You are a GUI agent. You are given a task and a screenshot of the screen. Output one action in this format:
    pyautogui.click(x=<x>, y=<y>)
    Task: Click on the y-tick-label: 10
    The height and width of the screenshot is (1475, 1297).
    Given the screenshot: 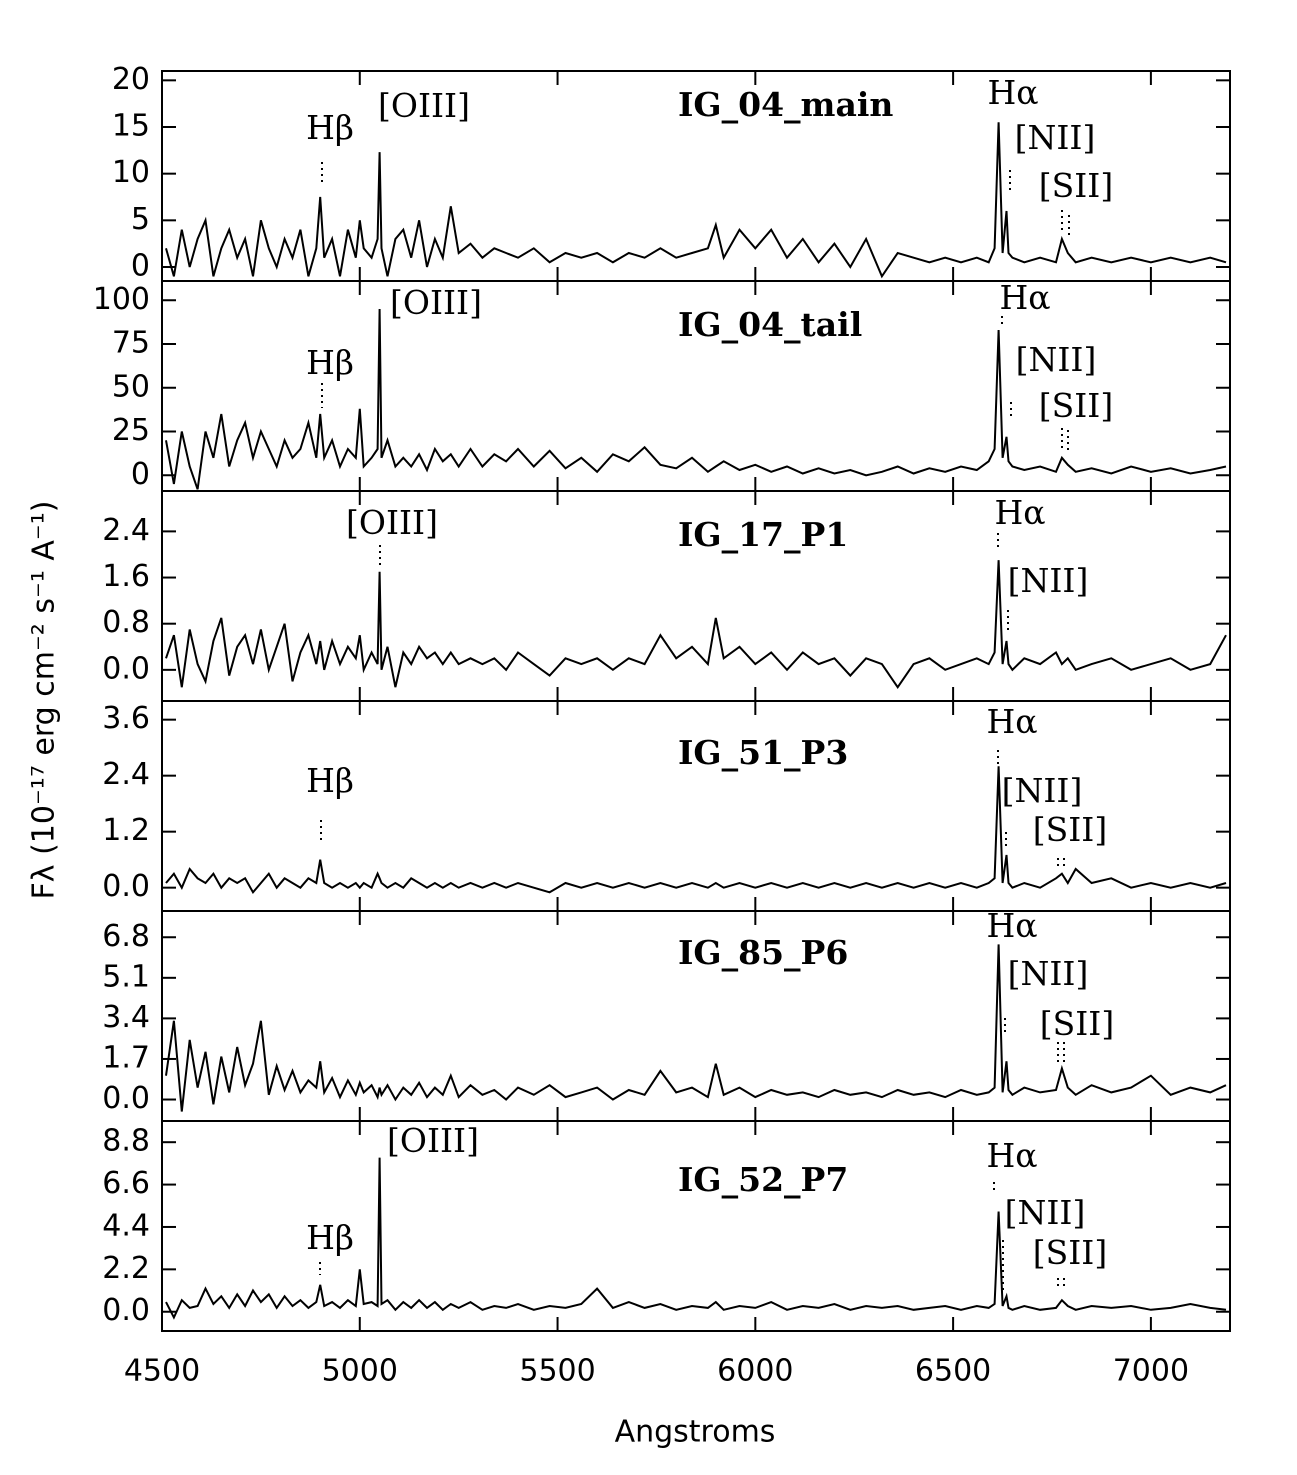 What is the action you would take?
    pyautogui.click(x=131, y=172)
    